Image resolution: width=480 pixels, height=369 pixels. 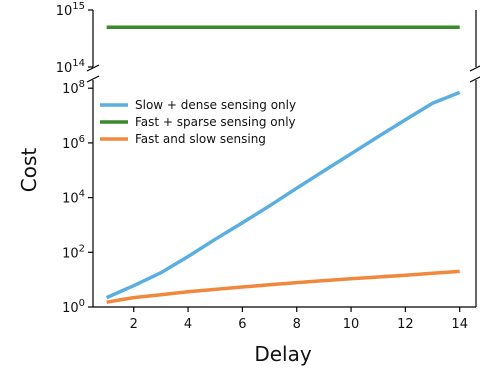 I want to click on y-tick-label-lower: 10⁴, so click(x=73, y=198).